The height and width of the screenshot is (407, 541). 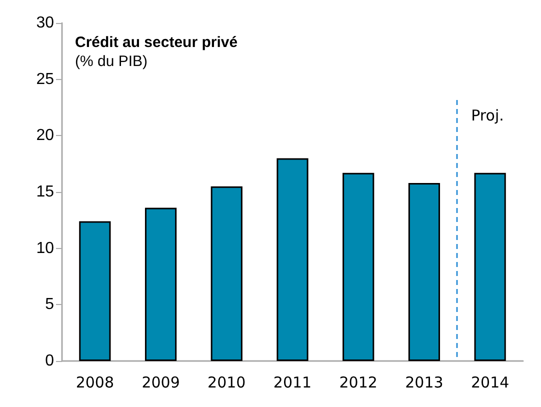 What do you see at coordinates (161, 383) in the screenshot?
I see `x-tick-label: 2009` at bounding box center [161, 383].